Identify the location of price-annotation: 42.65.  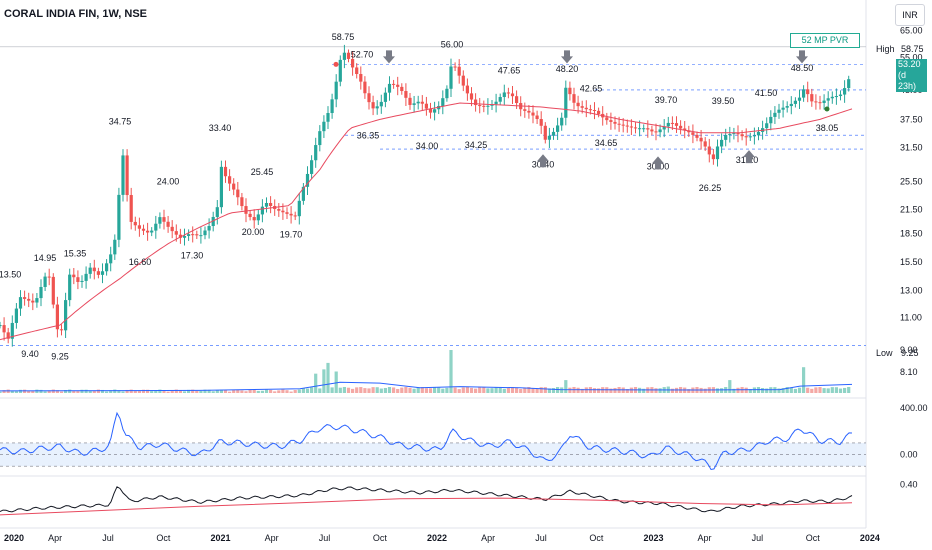
(591, 89).